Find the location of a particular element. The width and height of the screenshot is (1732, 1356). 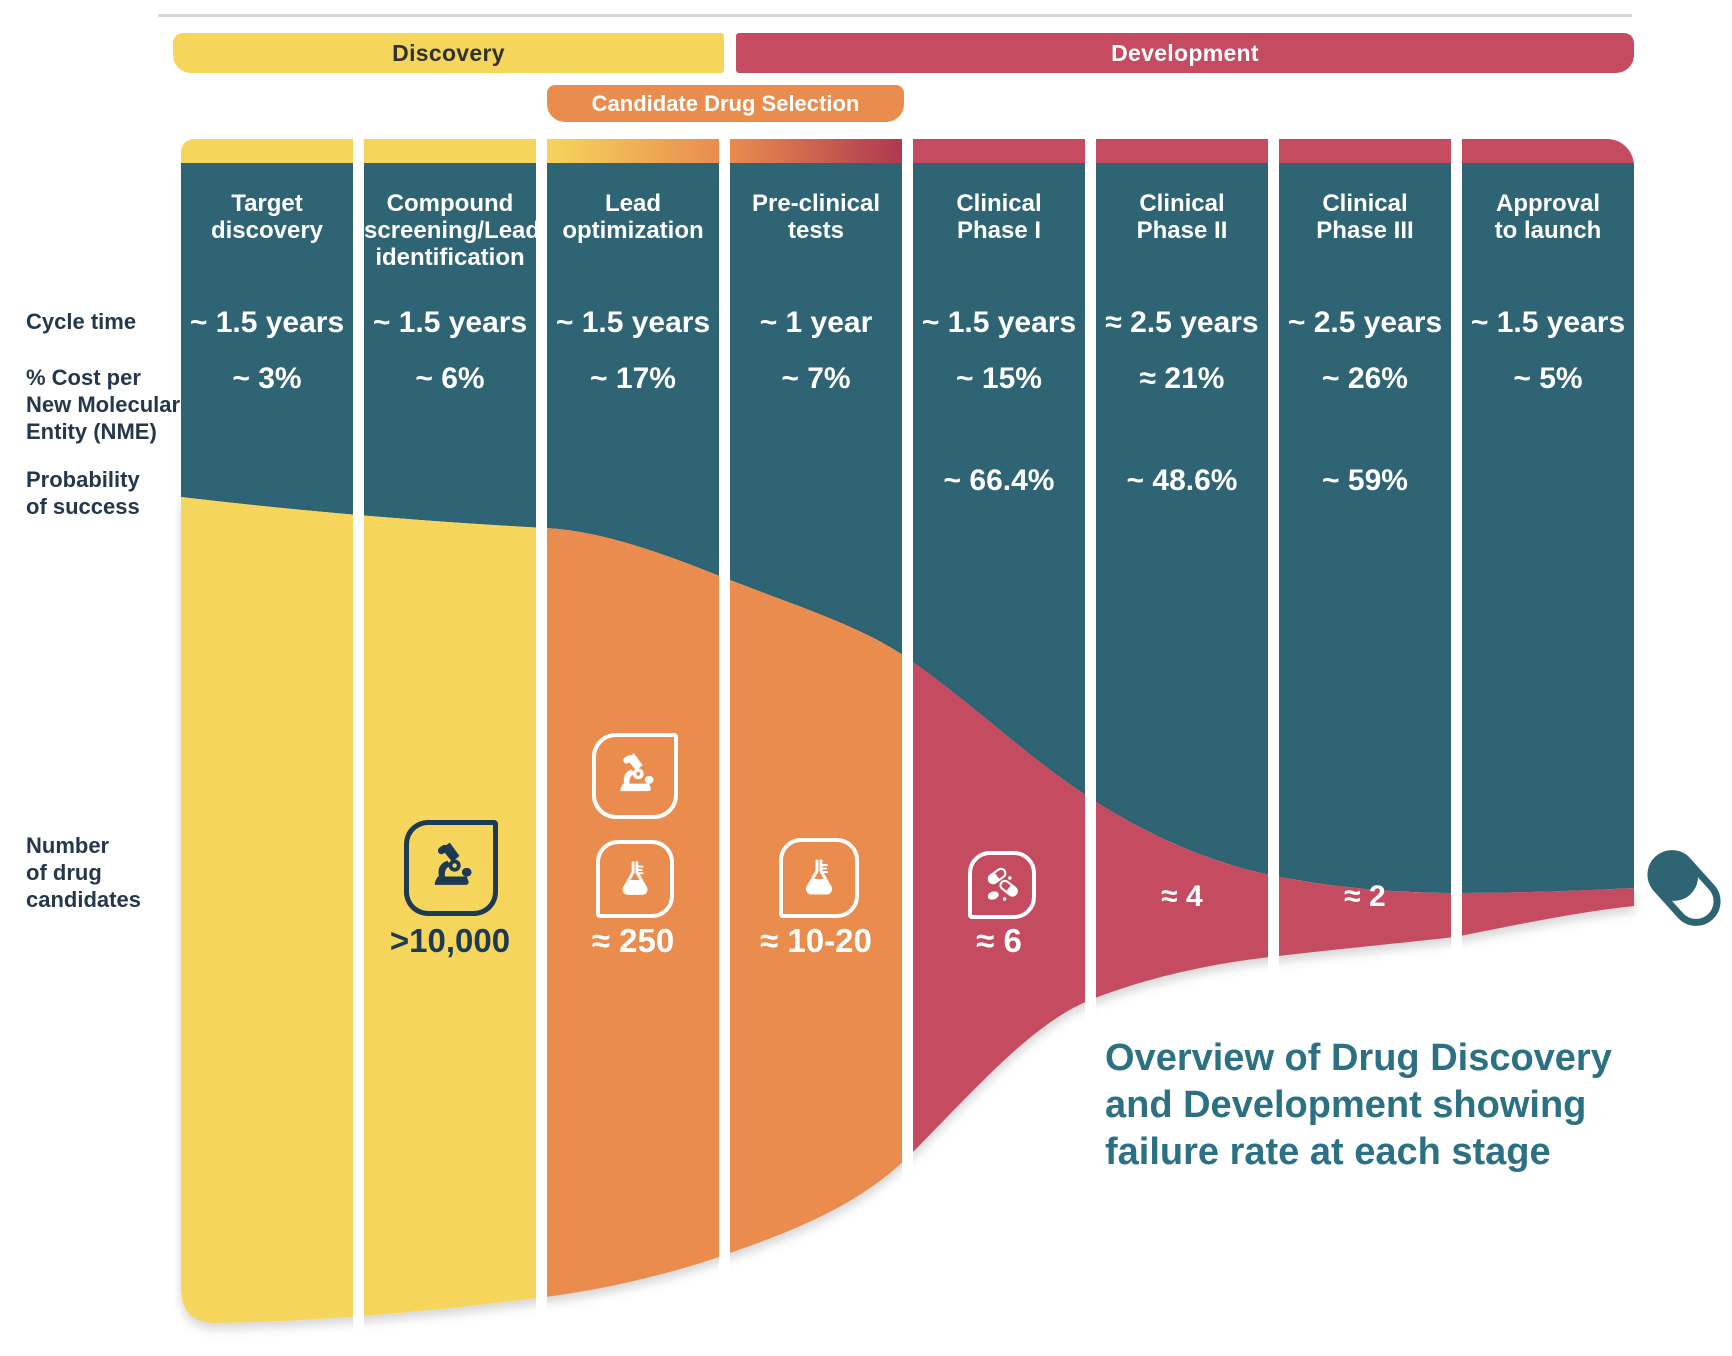

discovery-phase-band: Discovery is located at coordinates (448, 53).